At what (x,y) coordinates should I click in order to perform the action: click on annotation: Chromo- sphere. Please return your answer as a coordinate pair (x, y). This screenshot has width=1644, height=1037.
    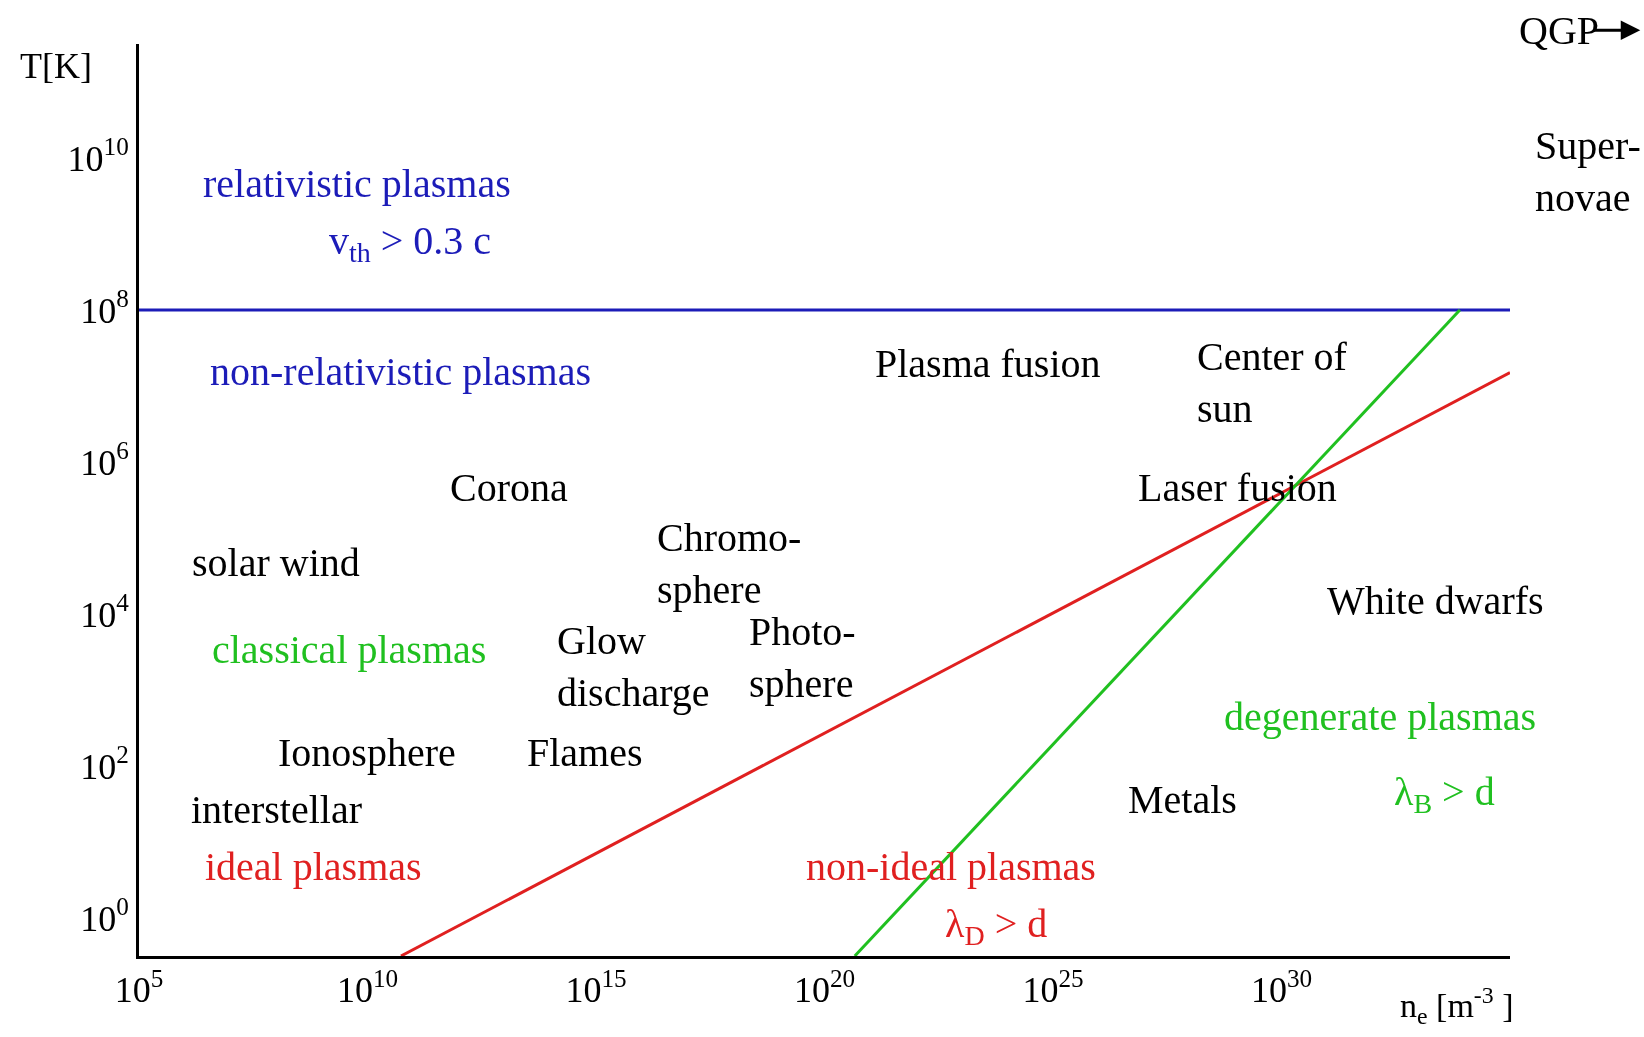
    Looking at the image, I should click on (729, 563).